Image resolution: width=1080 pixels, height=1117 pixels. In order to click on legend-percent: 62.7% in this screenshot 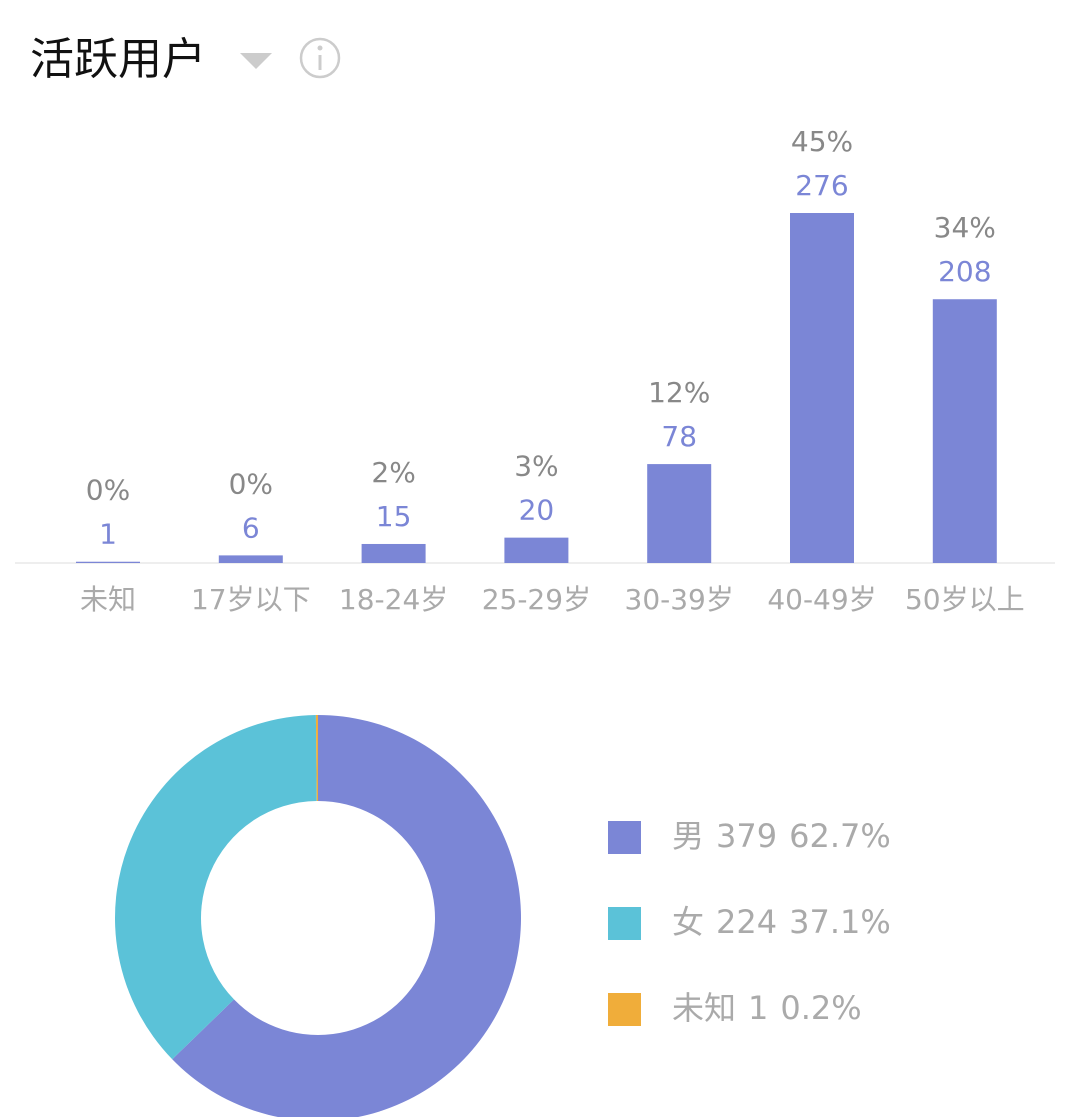, I will do `click(840, 836)`.